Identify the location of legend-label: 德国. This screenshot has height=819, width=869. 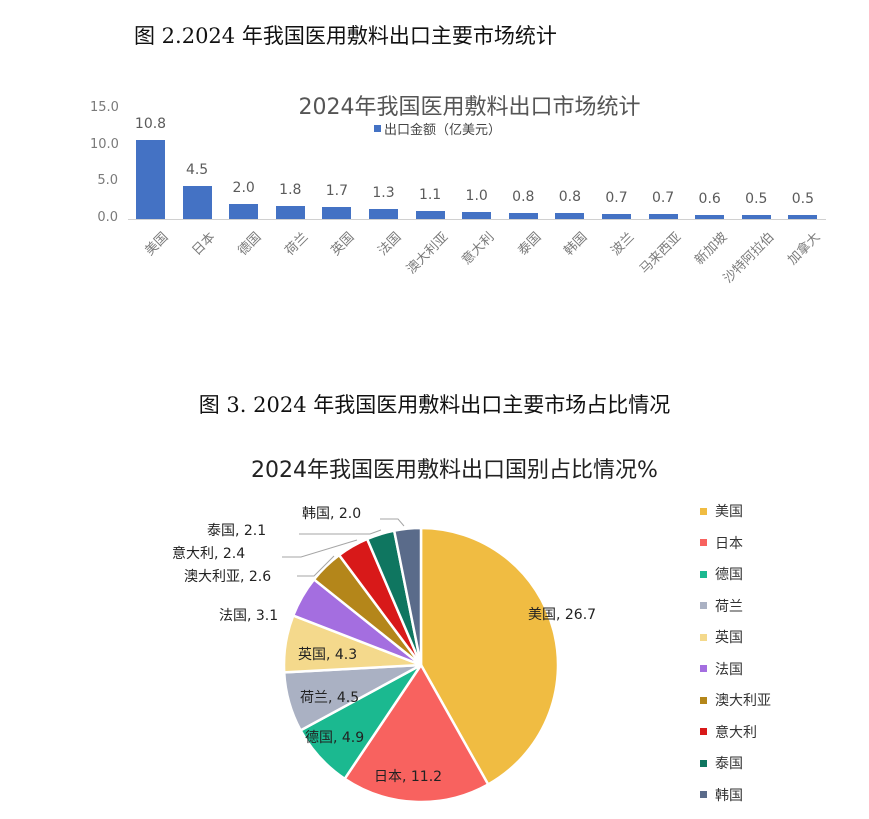
(729, 575).